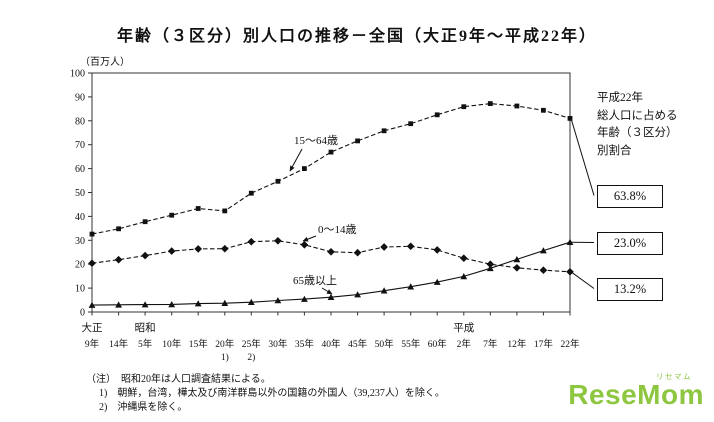 The height and width of the screenshot is (422, 714). Describe the element at coordinates (80, 145) in the screenshot. I see `y-tick-label: 70` at that location.